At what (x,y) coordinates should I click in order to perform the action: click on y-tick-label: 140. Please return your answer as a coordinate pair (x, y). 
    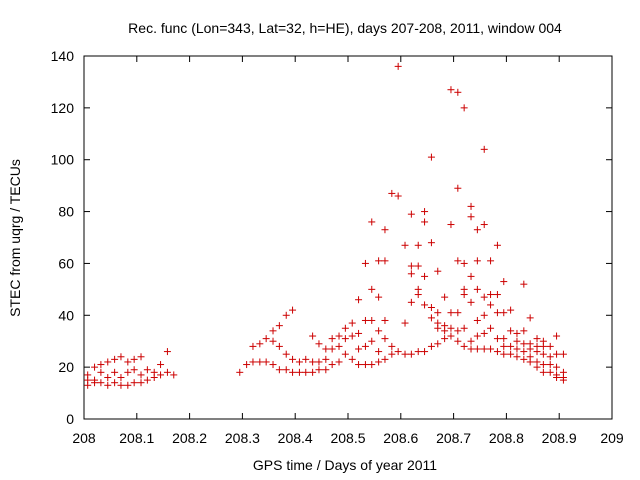
    Looking at the image, I should click on (63, 56).